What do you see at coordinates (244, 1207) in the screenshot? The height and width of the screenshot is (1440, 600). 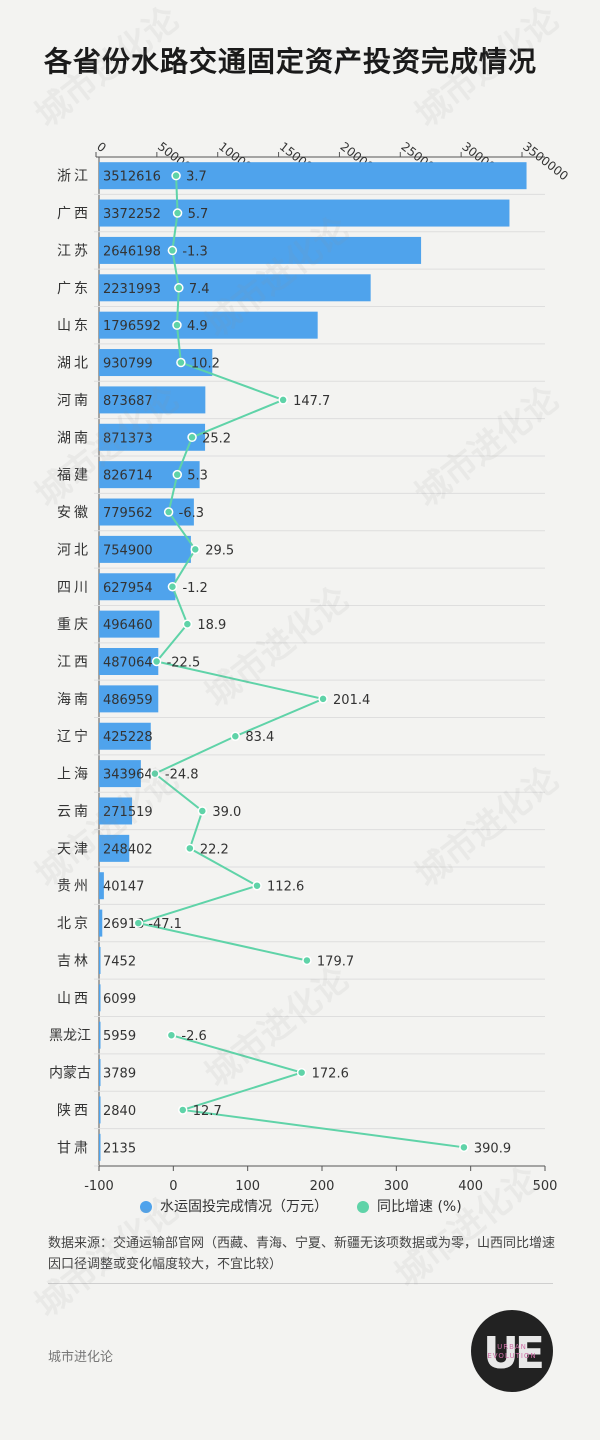 I see `legend-bar-label: 水运固投完成情况（万元）` at bounding box center [244, 1207].